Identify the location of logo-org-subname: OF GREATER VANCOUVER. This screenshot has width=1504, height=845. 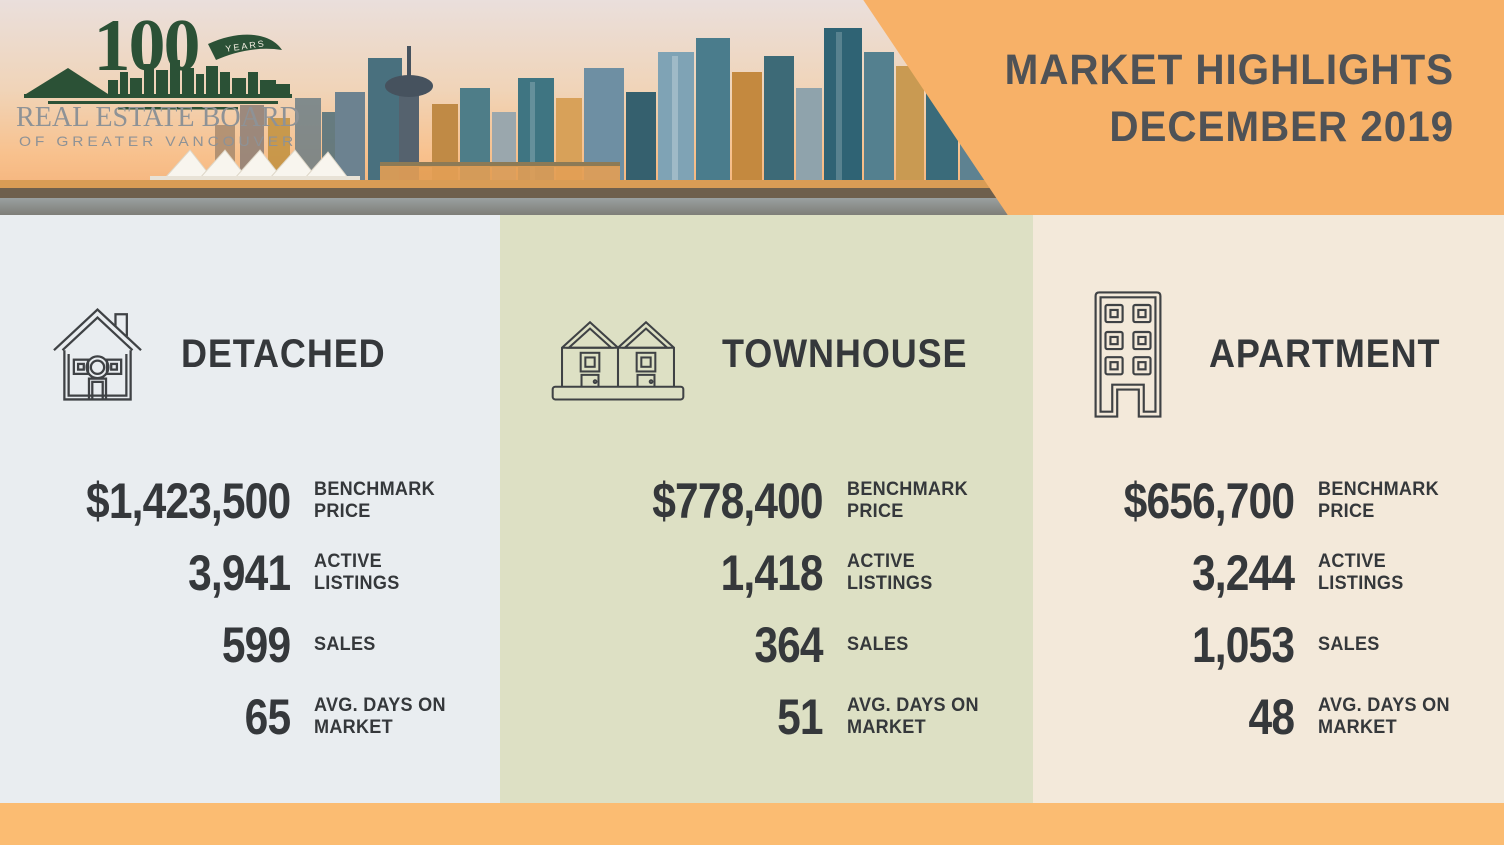
(158, 141).